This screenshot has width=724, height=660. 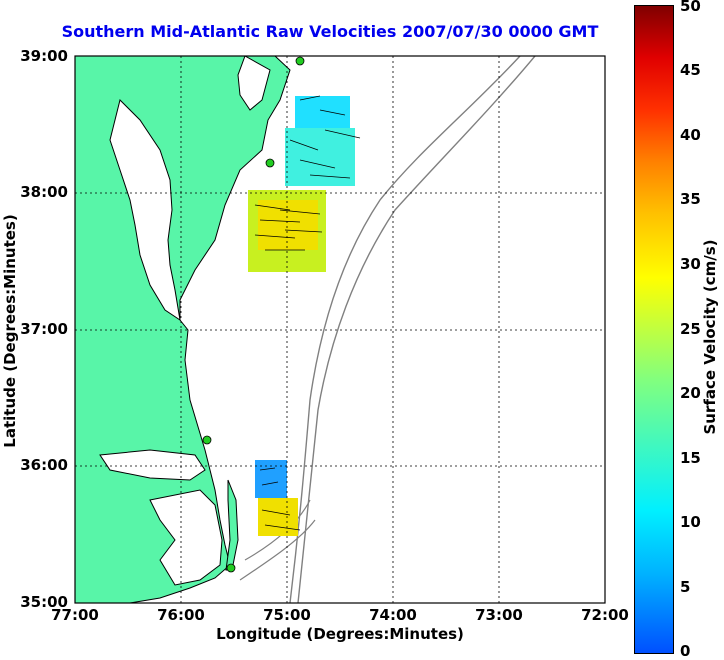 I want to click on velocity-patch-3-core, so click(x=288, y=225).